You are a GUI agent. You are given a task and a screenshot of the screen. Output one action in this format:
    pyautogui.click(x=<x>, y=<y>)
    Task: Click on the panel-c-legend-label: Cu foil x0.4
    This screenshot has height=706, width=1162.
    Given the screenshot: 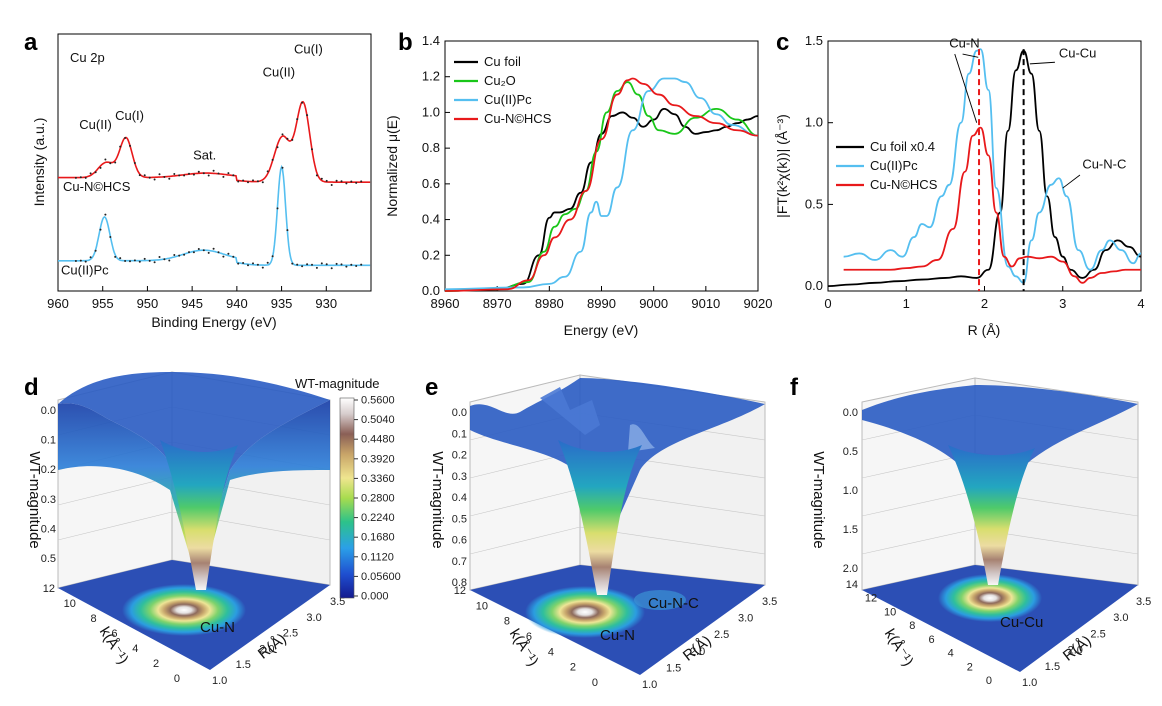 What is the action you would take?
    pyautogui.click(x=902, y=146)
    